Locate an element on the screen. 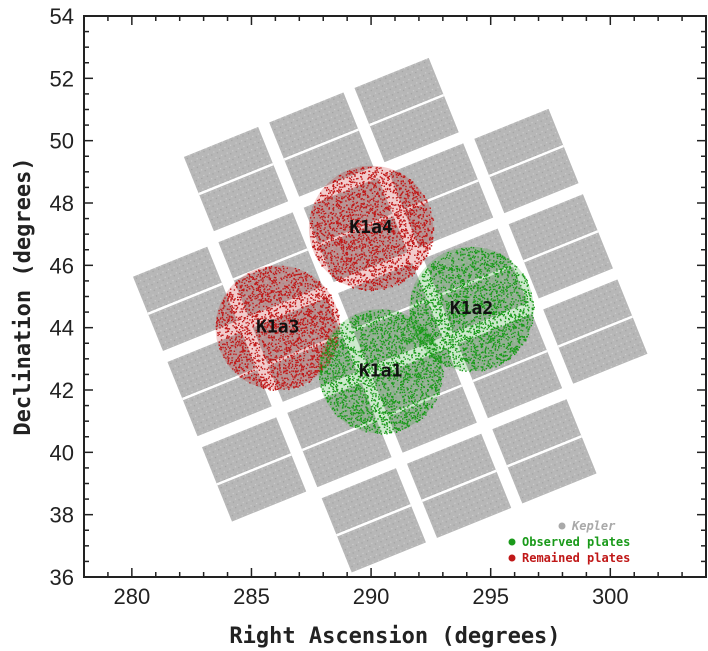 The height and width of the screenshot is (651, 708). plate-label: K1a2 is located at coordinates (471, 308).